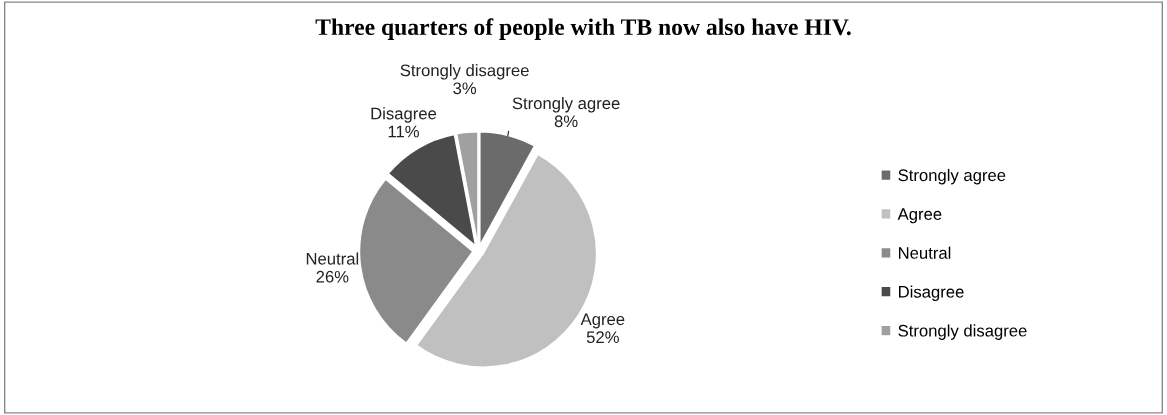  I want to click on slice-label: Agree, so click(602, 321).